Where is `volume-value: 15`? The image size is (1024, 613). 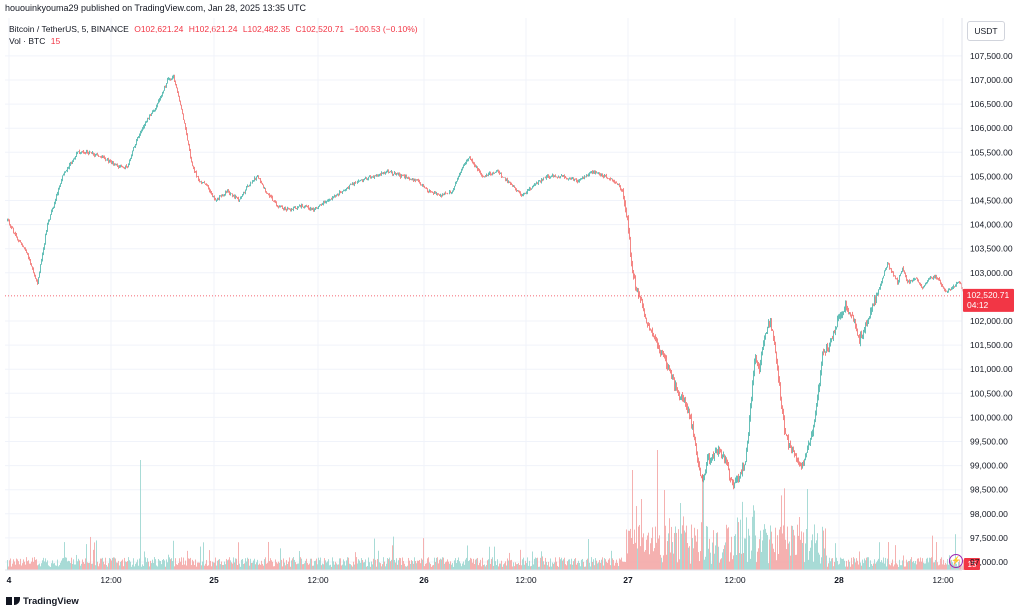
volume-value: 15 is located at coordinates (55, 41).